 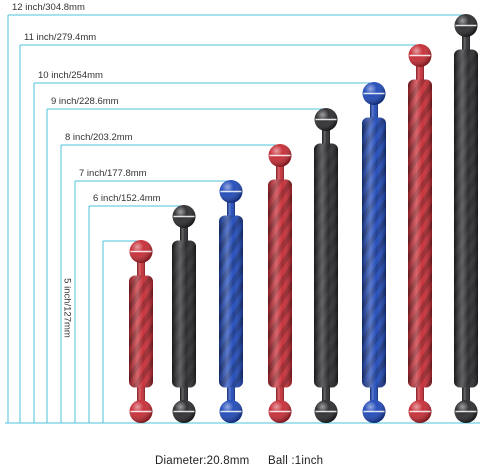 I want to click on size-label: 10 inch/254mm, so click(x=70, y=75).